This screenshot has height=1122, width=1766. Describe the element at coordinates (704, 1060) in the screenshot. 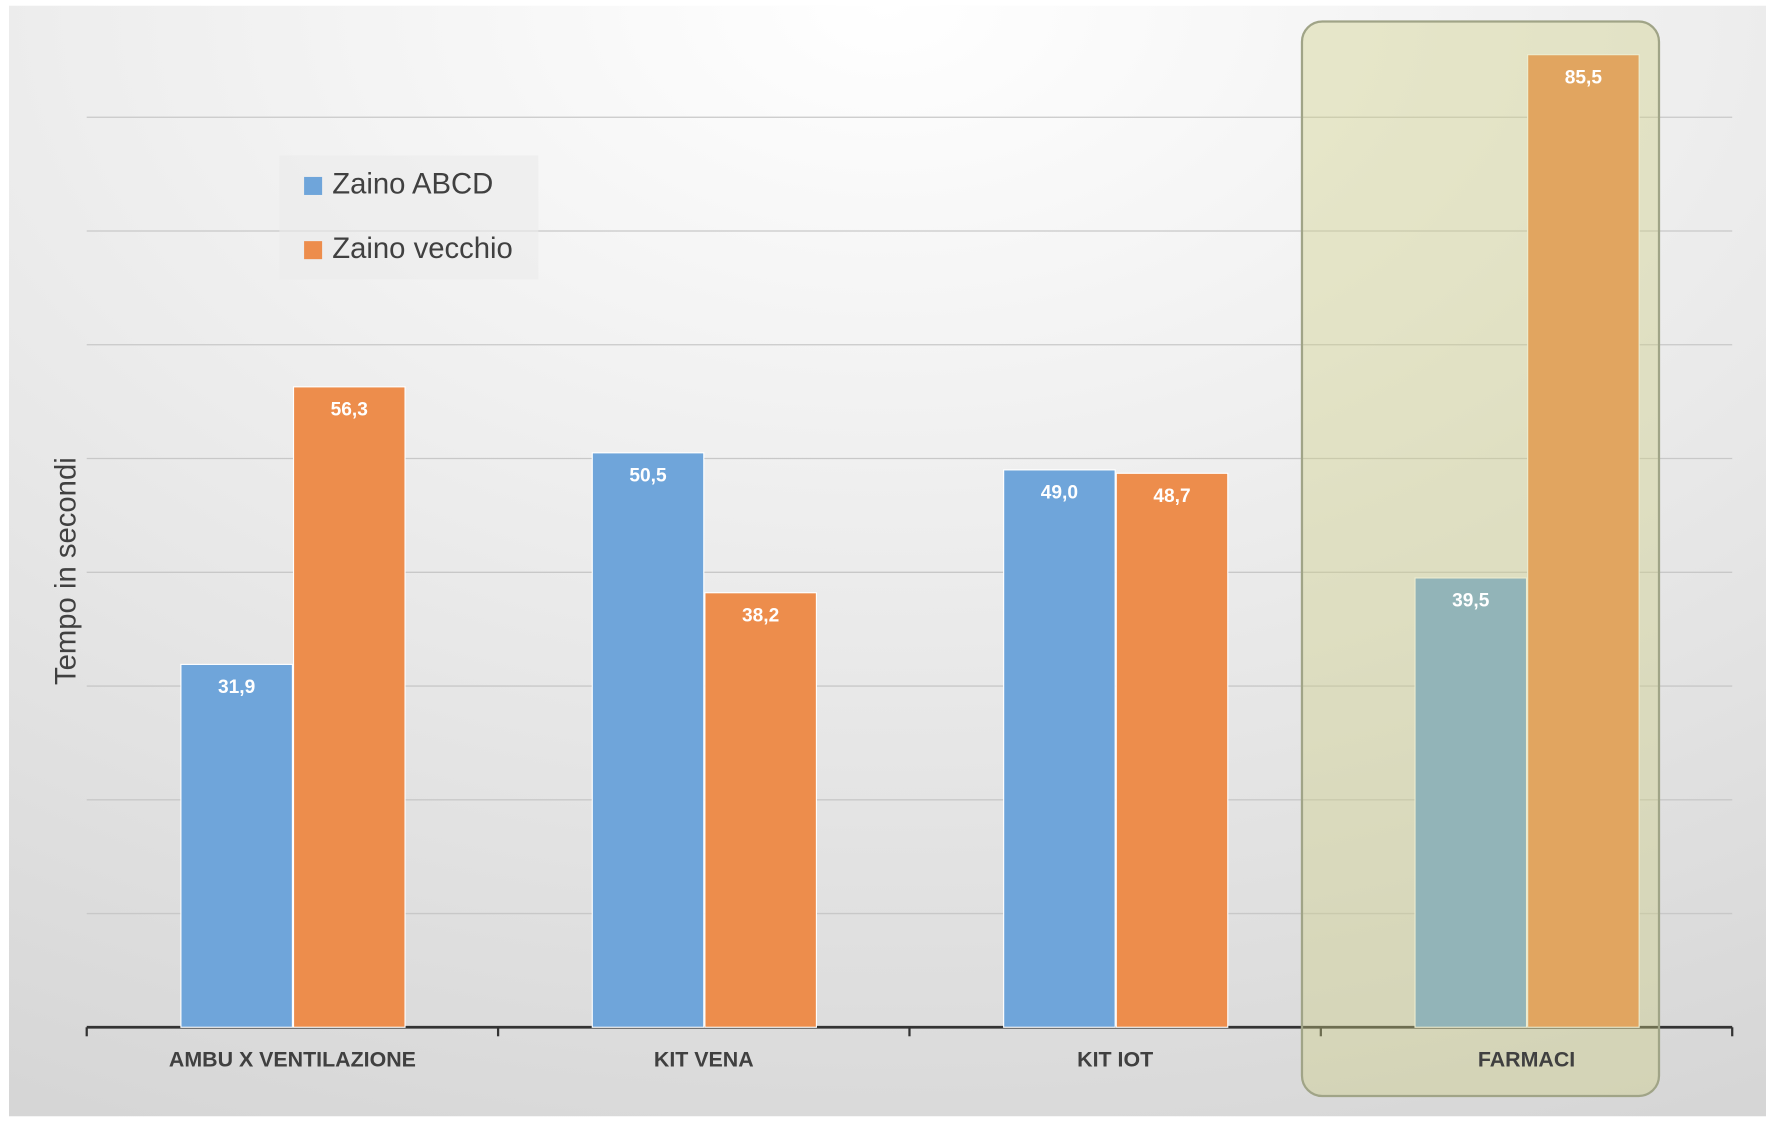

I see `x-tick-label: KIT VENA` at that location.